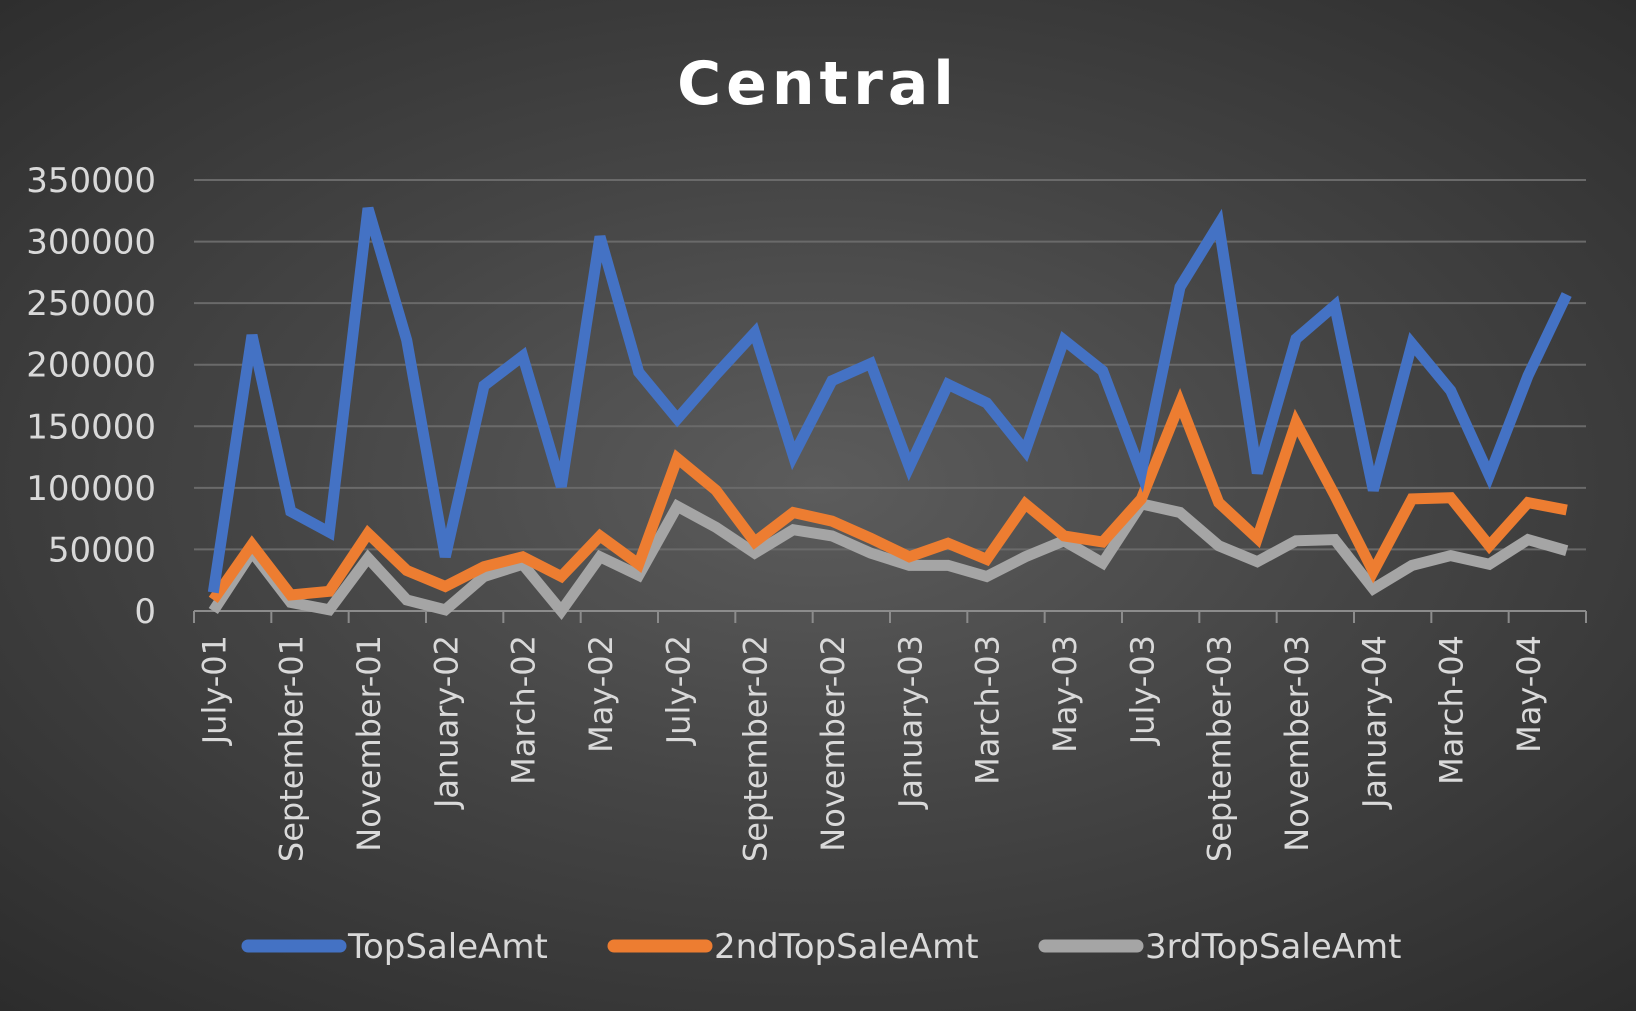  Describe the element at coordinates (818, 84) in the screenshot. I see `chart-title: Central` at that location.